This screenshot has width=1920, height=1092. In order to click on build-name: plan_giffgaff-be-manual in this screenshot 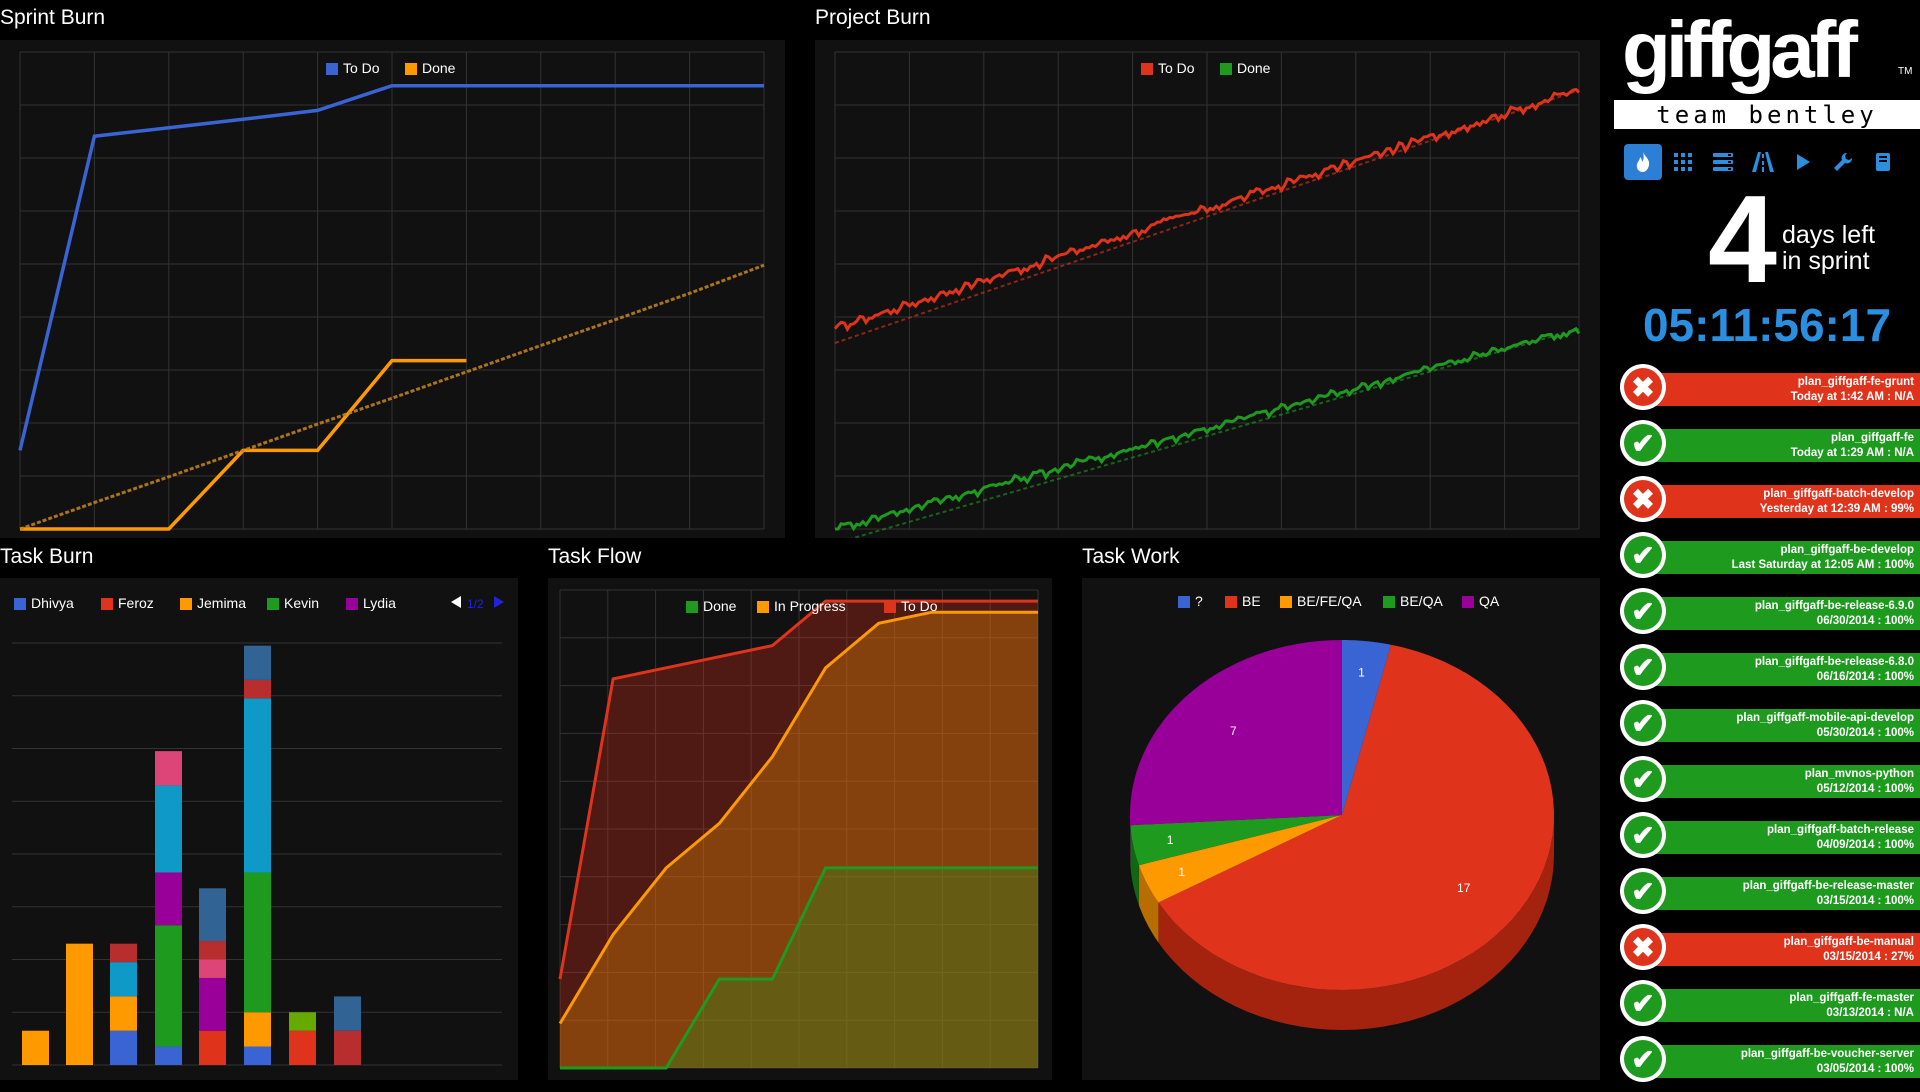, I will do `click(1782, 942)`.